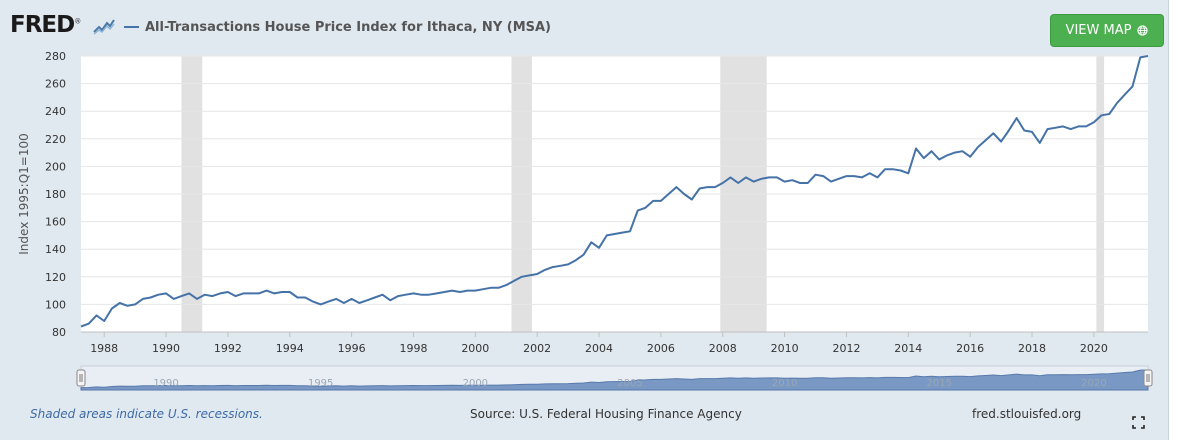 The image size is (1178, 446). What do you see at coordinates (55, 111) in the screenshot?
I see `y-tick-label: 240` at bounding box center [55, 111].